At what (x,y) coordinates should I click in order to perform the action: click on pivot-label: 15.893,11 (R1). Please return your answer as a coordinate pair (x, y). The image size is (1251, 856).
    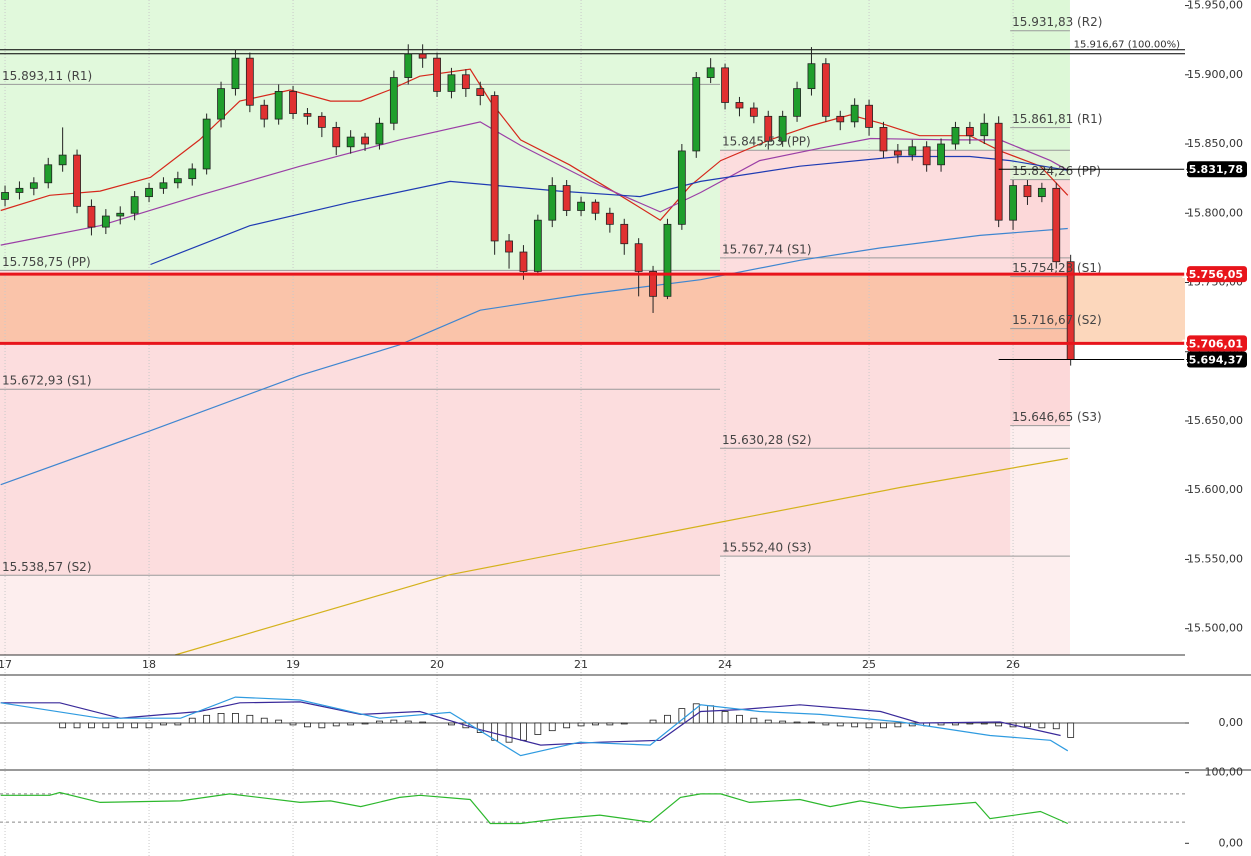
    Looking at the image, I should click on (47, 76).